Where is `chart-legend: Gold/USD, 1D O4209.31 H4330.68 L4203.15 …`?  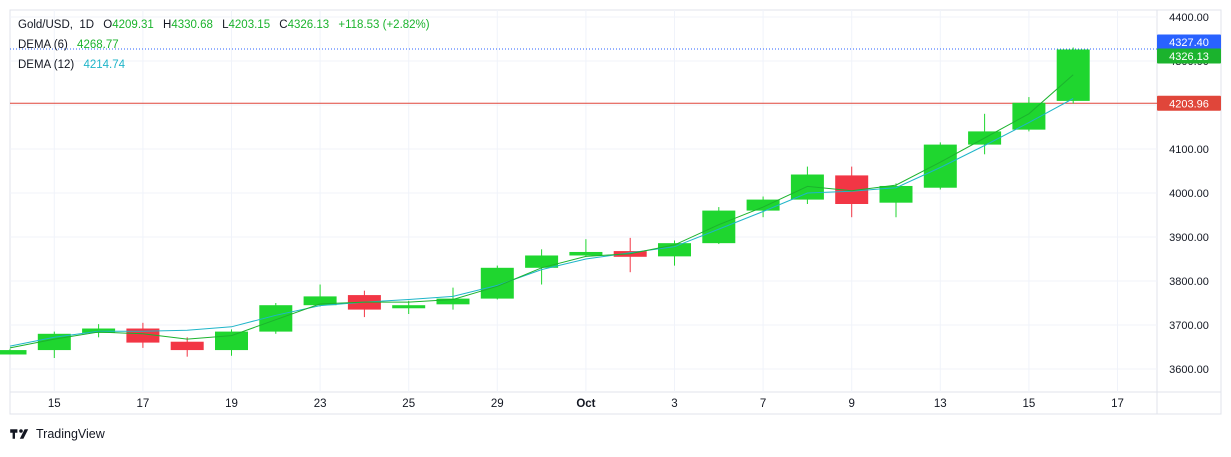
chart-legend: Gold/USD, 1D O4209.31 H4330.68 L4203.15 … is located at coordinates (224, 45).